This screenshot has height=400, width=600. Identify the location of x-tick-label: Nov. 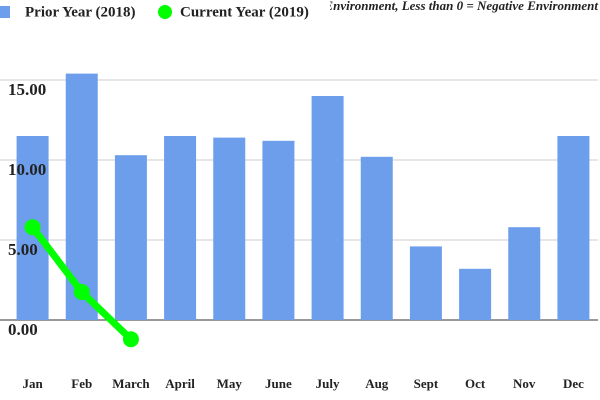
(524, 383).